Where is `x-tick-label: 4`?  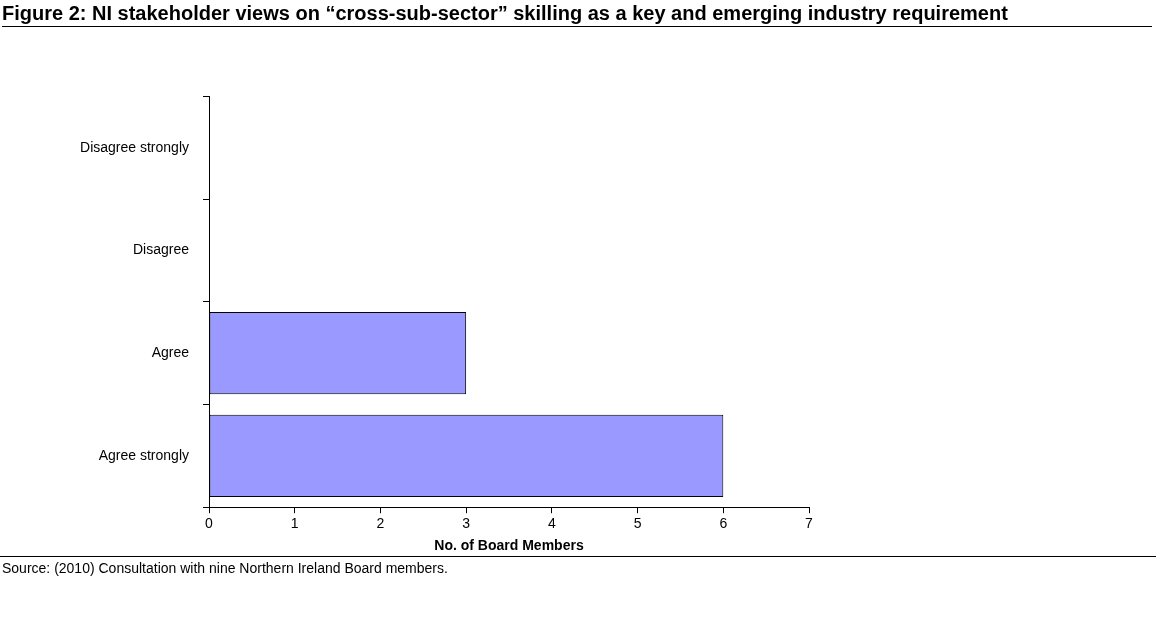
x-tick-label: 4 is located at coordinates (551, 523).